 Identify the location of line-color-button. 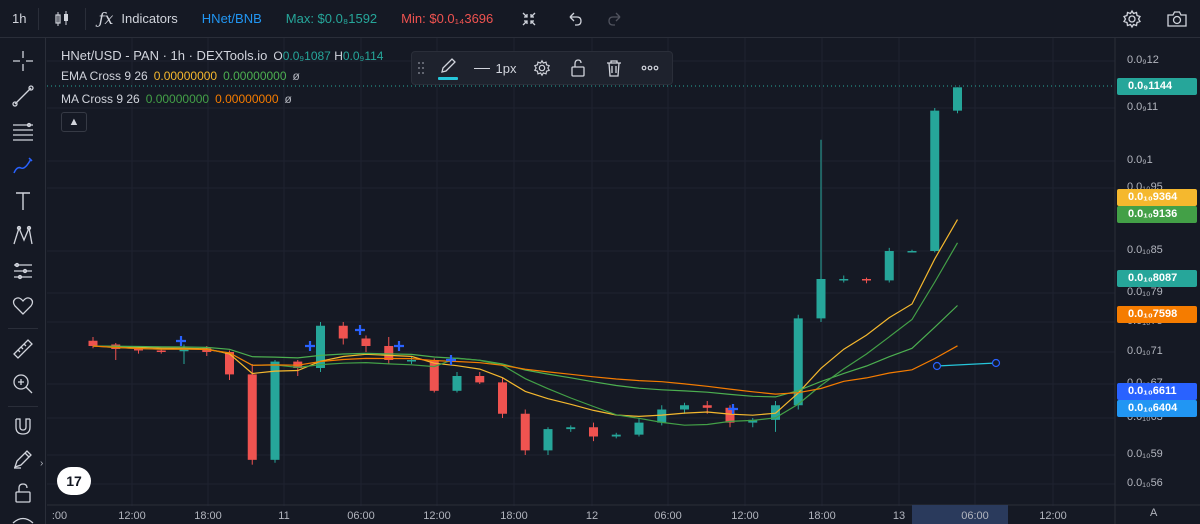
(448, 68).